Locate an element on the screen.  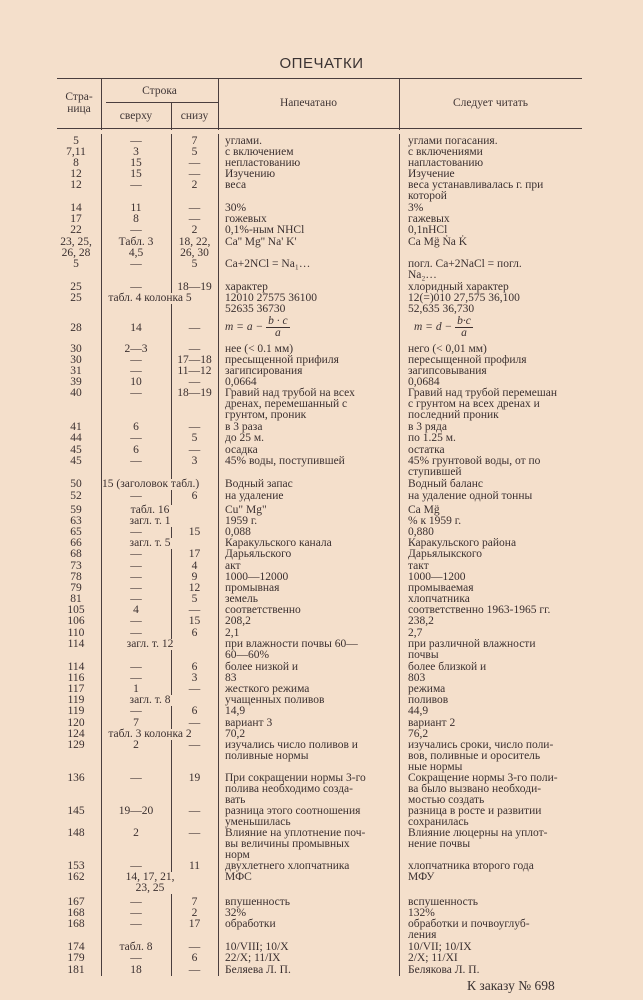
line-from-top: 11 is located at coordinates (136, 208).